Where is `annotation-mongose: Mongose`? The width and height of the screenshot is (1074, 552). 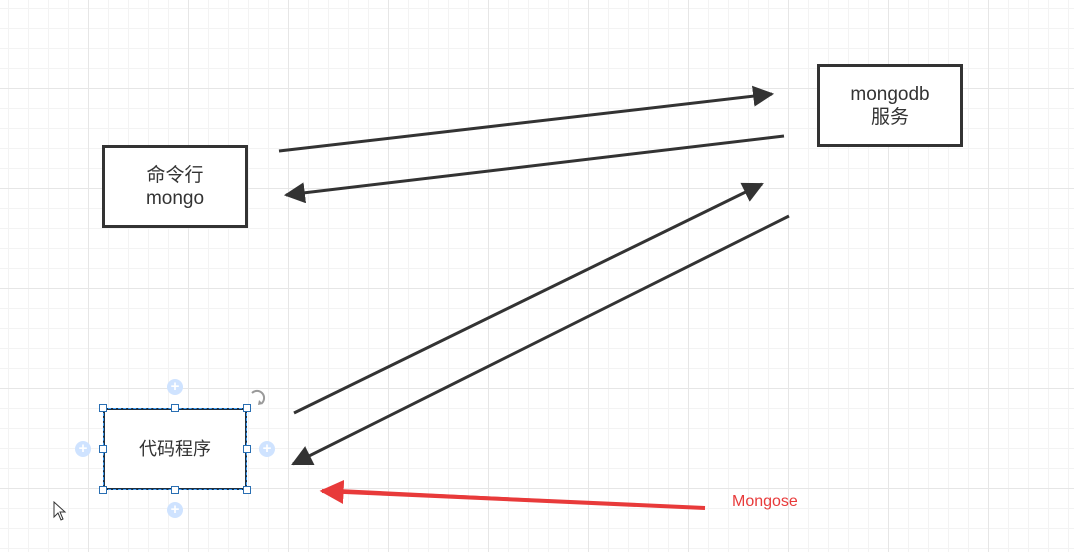
annotation-mongose: Mongose is located at coordinates (765, 501).